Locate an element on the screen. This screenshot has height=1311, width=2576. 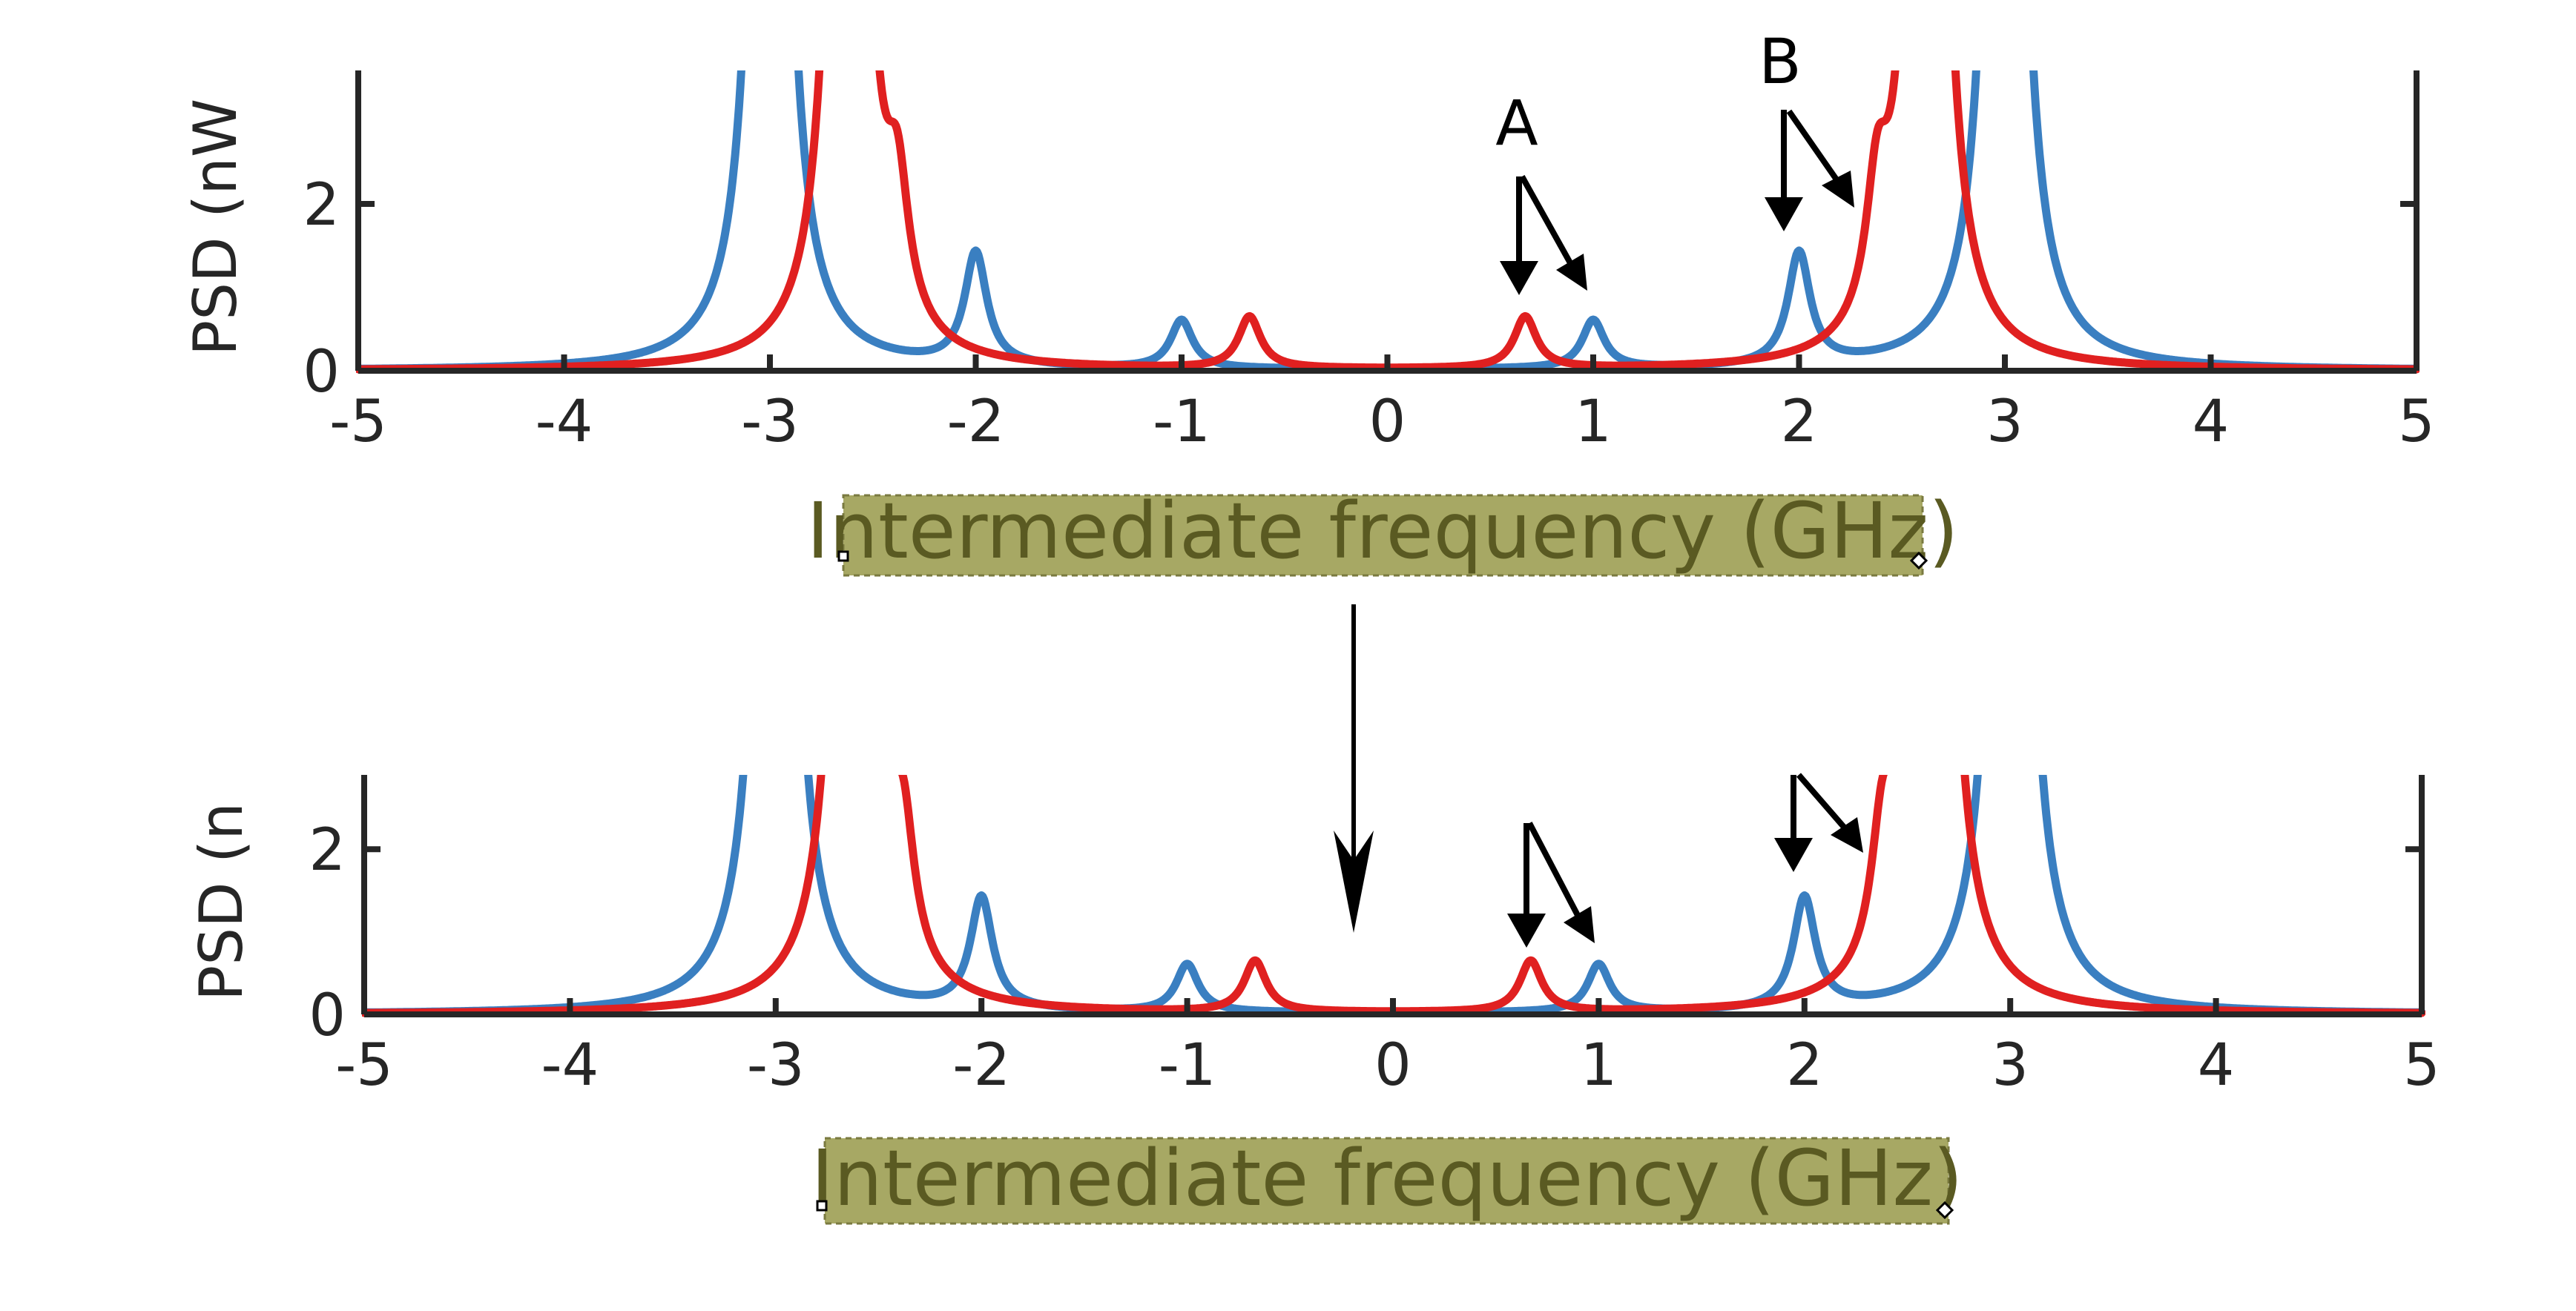
y-axis-label: PSD (nW is located at coordinates (216, 228).